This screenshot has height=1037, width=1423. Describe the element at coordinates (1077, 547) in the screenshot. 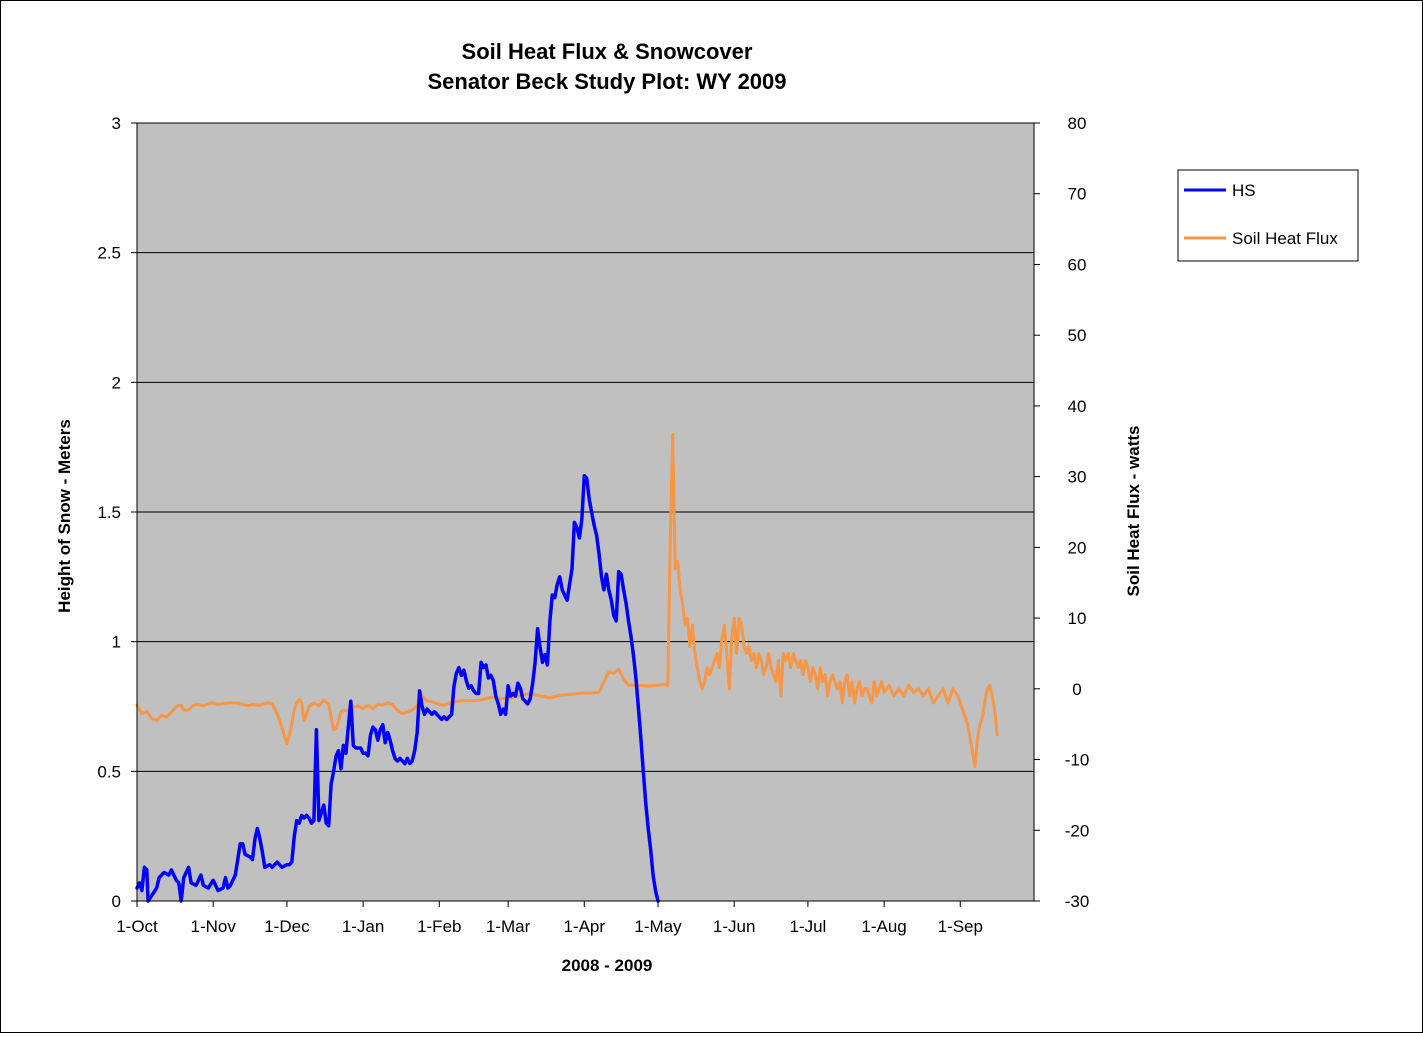

I see `right-tick-label: 20` at that location.